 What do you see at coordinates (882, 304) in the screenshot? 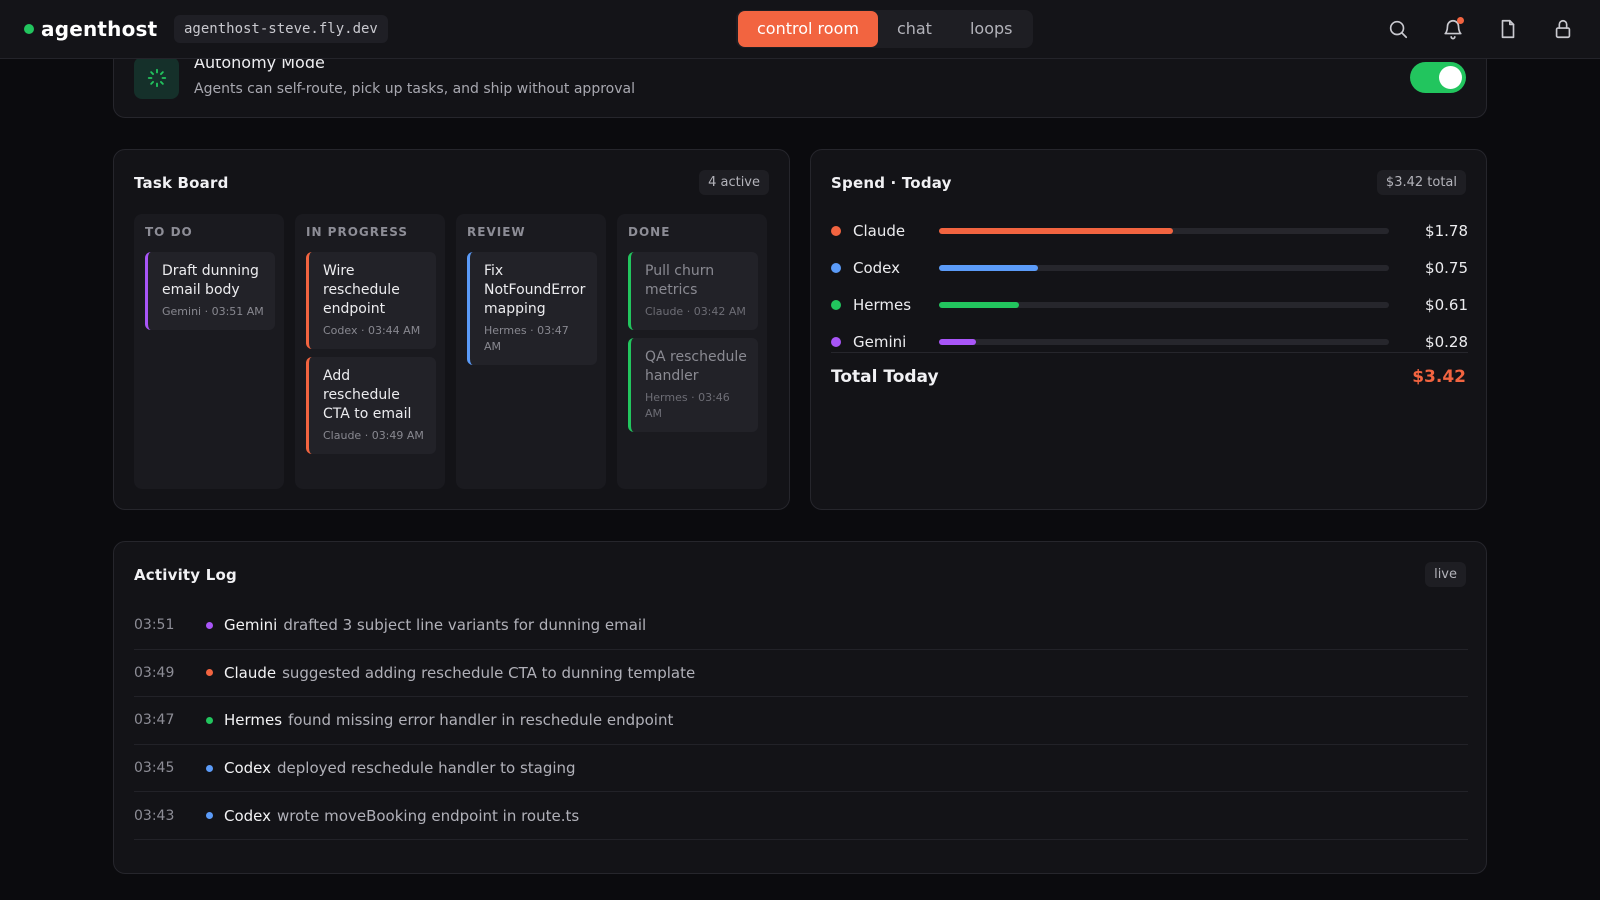
I see `spend-agent-name: Hermes` at bounding box center [882, 304].